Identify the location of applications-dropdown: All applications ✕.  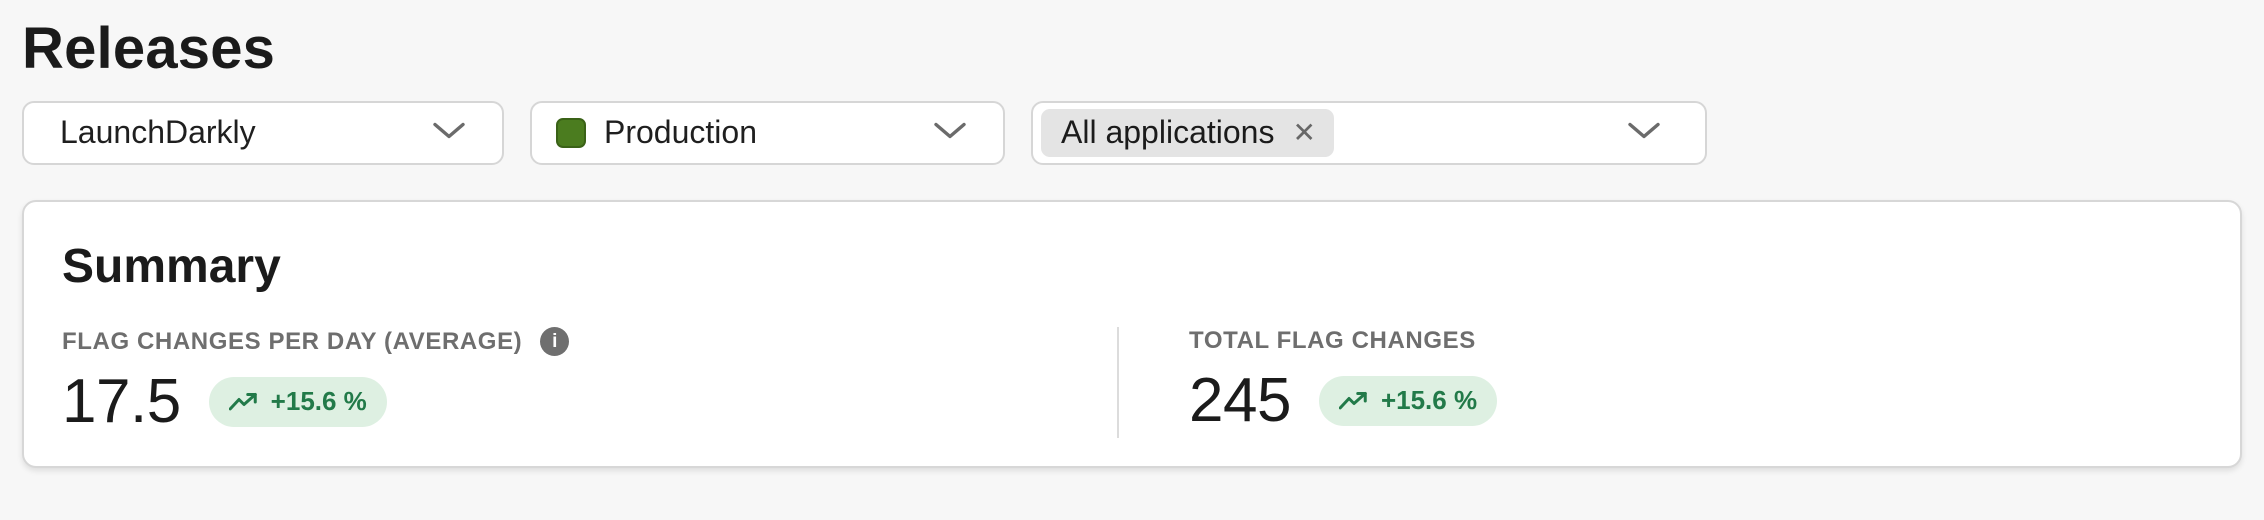
(1369, 132).